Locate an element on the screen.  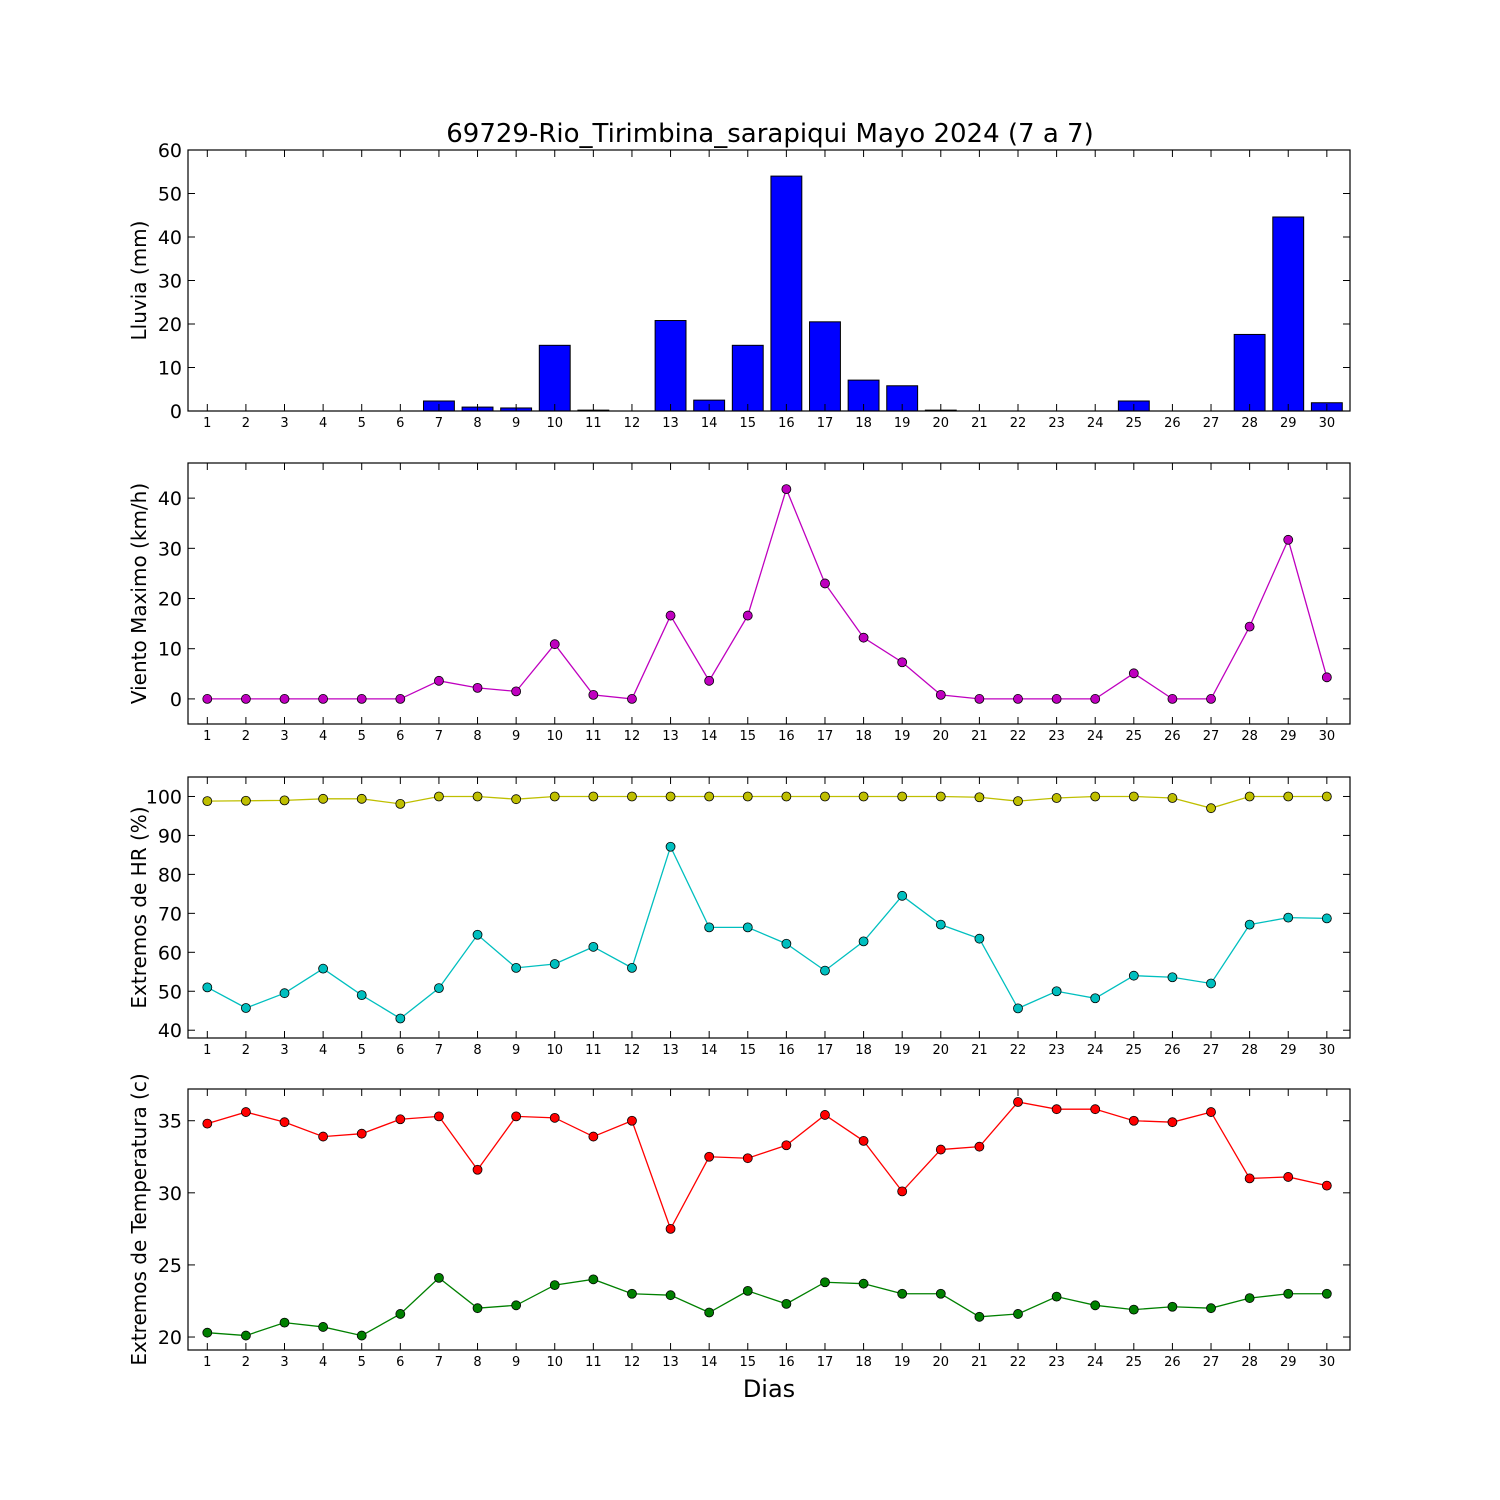
y-axis-label: Viento Maximo (km/h) is located at coordinates (139, 593).